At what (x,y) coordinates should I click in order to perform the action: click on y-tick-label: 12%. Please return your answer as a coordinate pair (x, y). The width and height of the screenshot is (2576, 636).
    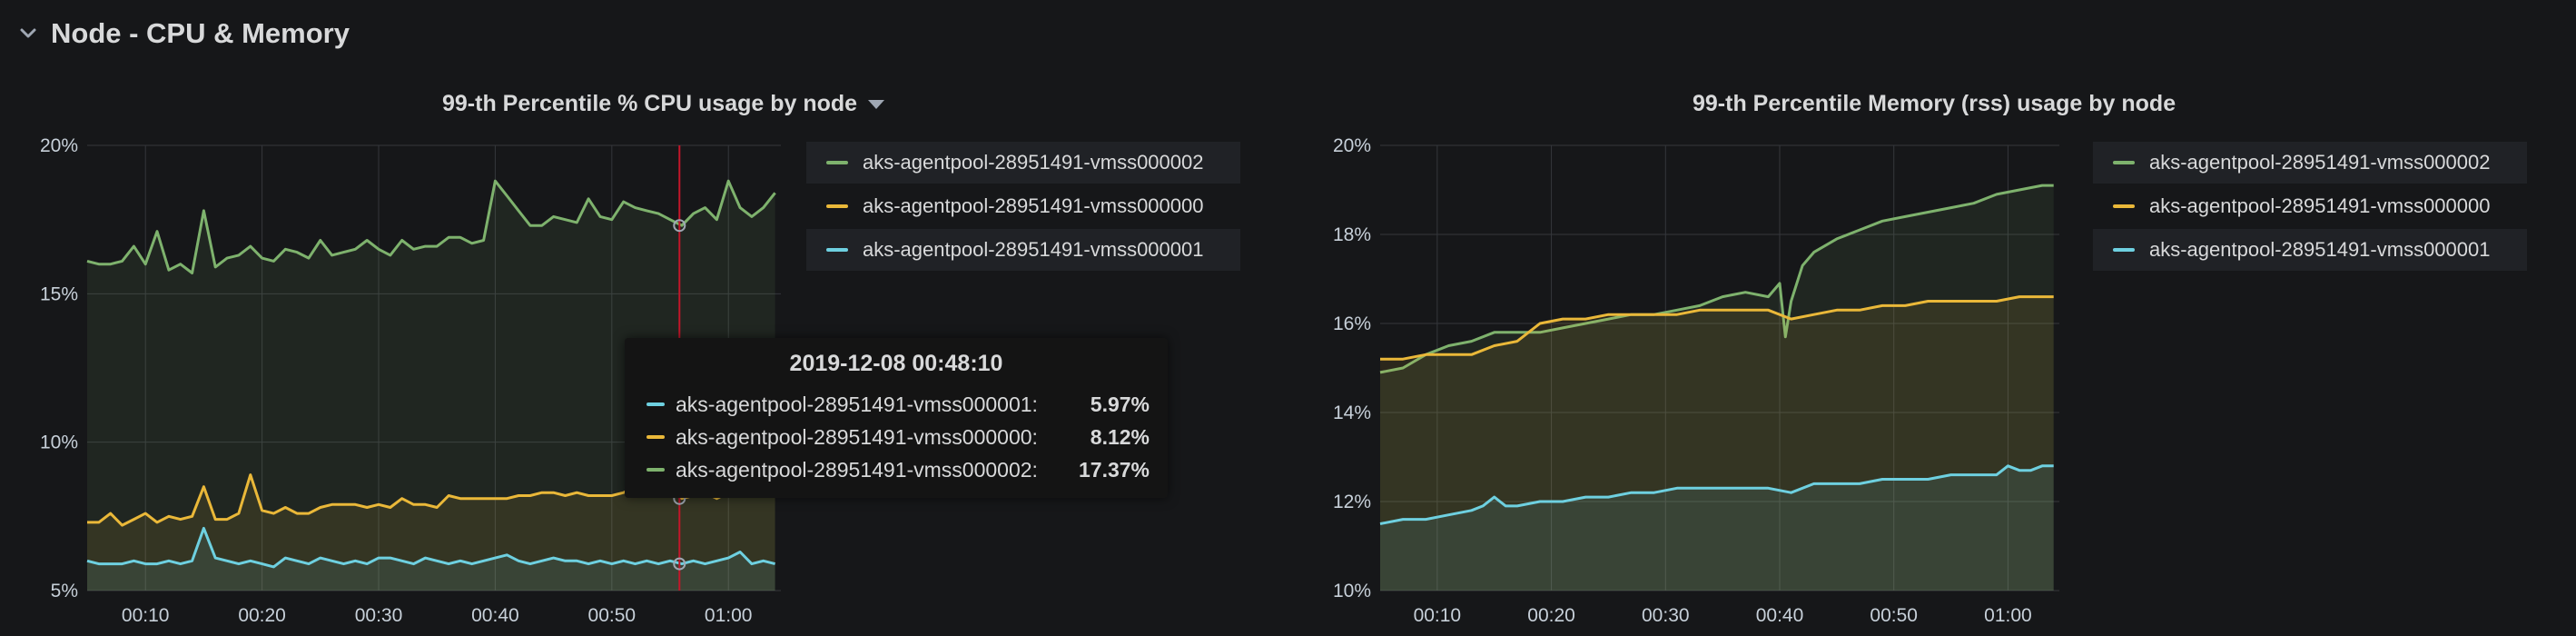
    Looking at the image, I should click on (1352, 502).